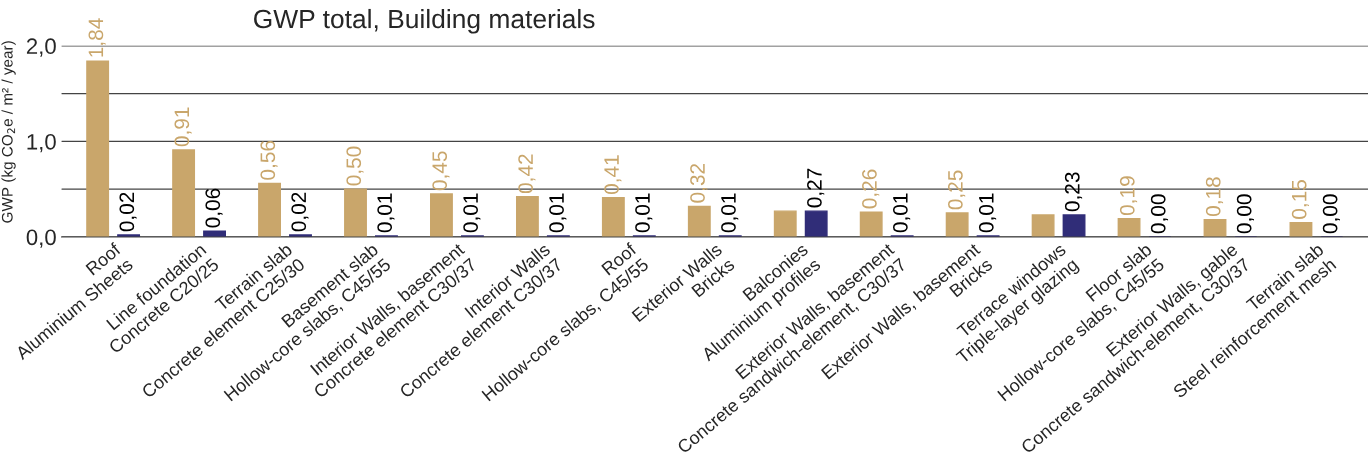  I want to click on chart-title: GWP total, Building materials, so click(424, 21).